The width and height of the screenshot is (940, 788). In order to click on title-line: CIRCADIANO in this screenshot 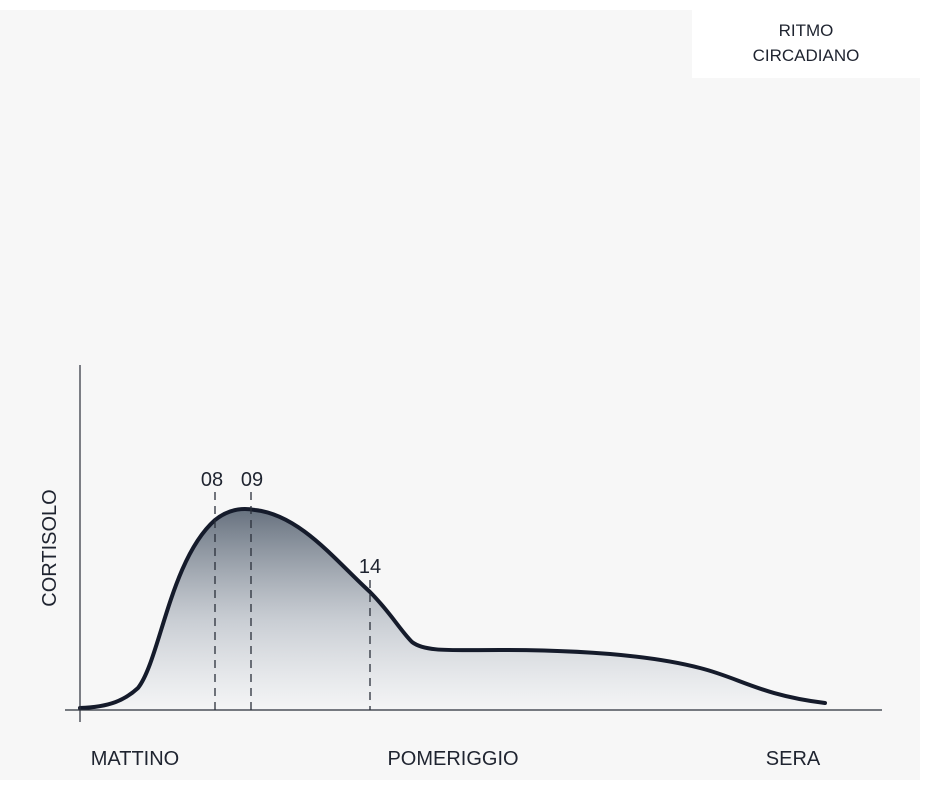, I will do `click(806, 55)`.